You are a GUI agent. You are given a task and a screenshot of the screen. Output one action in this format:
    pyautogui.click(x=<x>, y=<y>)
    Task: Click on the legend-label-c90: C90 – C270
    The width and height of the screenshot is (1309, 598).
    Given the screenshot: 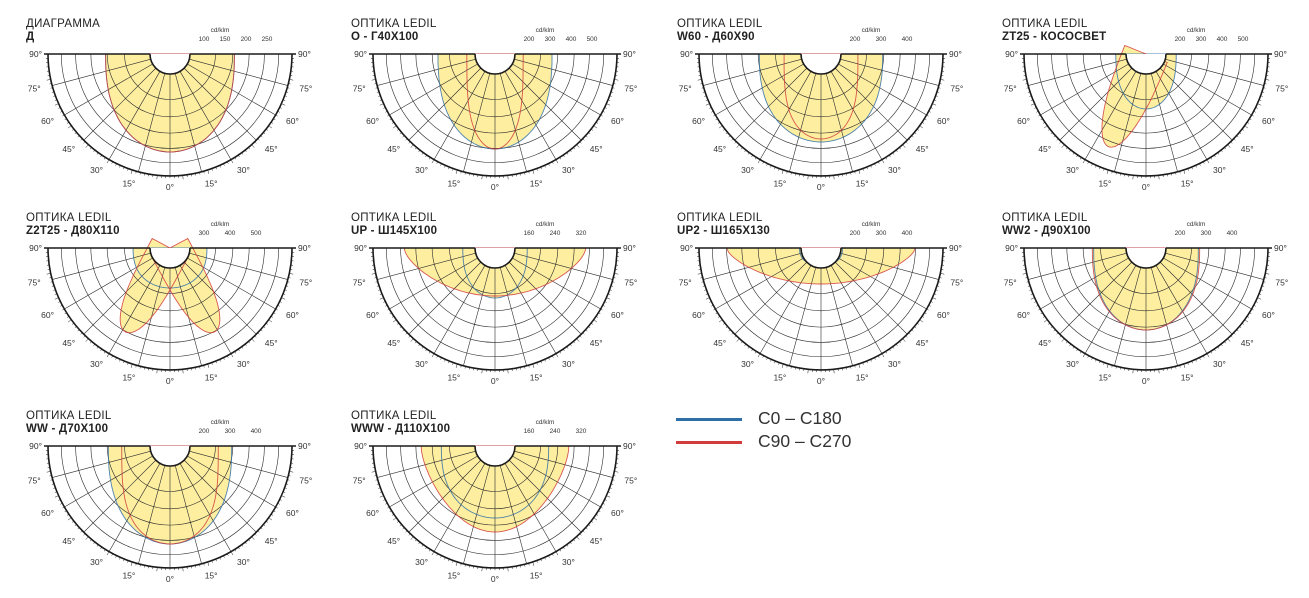 What is the action you would take?
    pyautogui.click(x=804, y=441)
    